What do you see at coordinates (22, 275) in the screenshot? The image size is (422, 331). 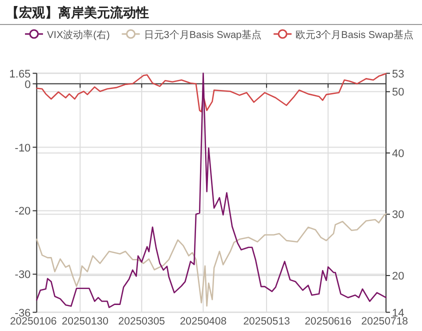 I see `y-tick-label: -30` at bounding box center [22, 275].